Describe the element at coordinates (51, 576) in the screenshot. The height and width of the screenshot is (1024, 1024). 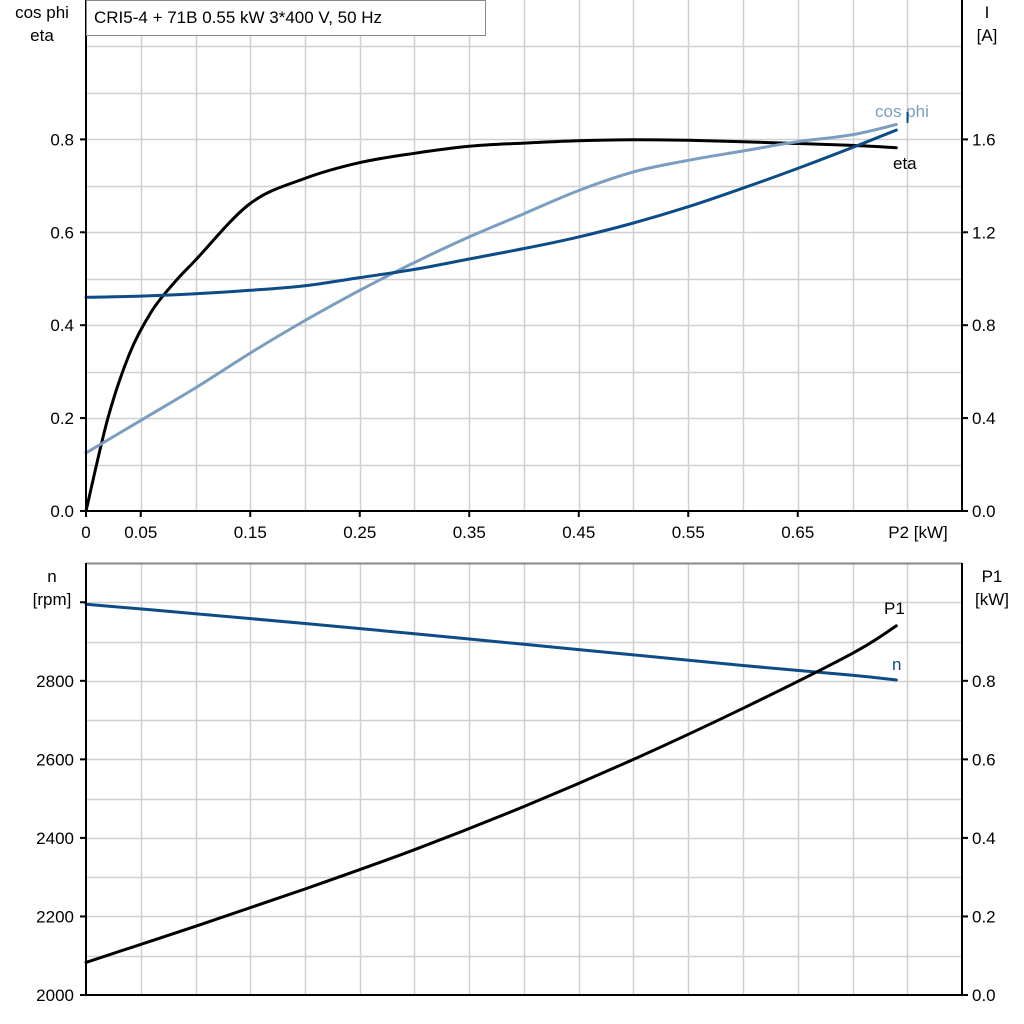
I see `bottom-left-axis-label-1: n` at that location.